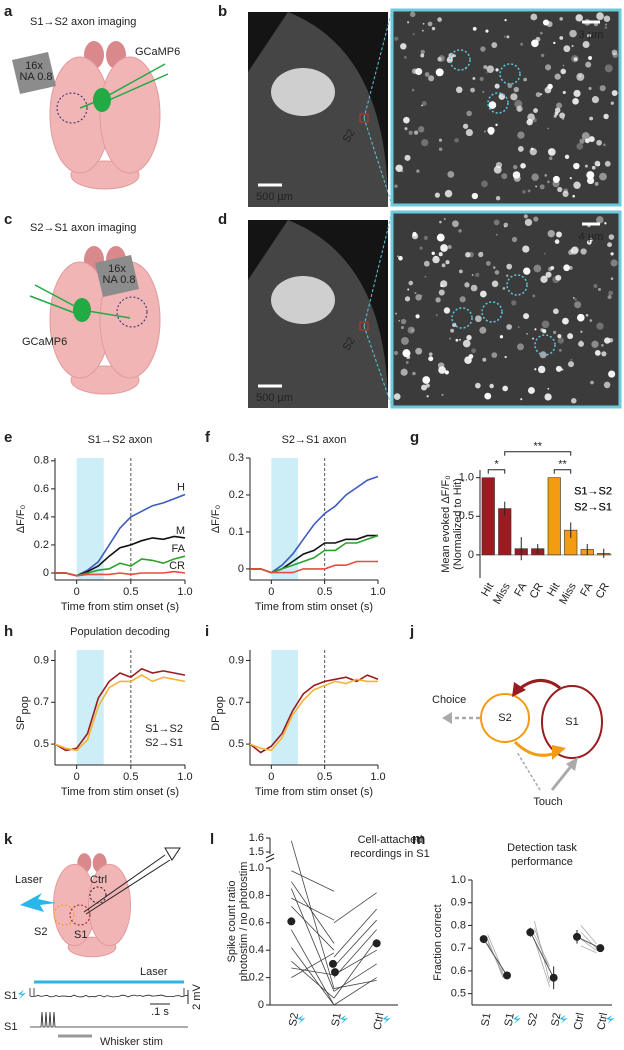 The height and width of the screenshot is (1050, 624). Describe the element at coordinates (378, 269) in the screenshot. I see `zoom-guide` at that location.